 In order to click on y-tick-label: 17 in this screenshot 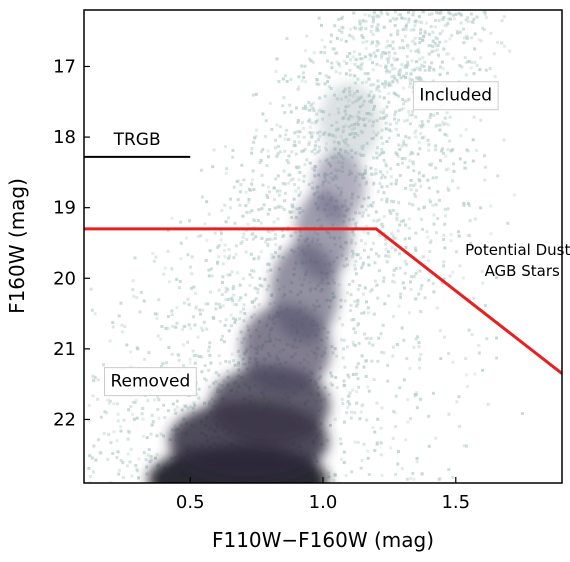, I will do `click(64, 66)`.